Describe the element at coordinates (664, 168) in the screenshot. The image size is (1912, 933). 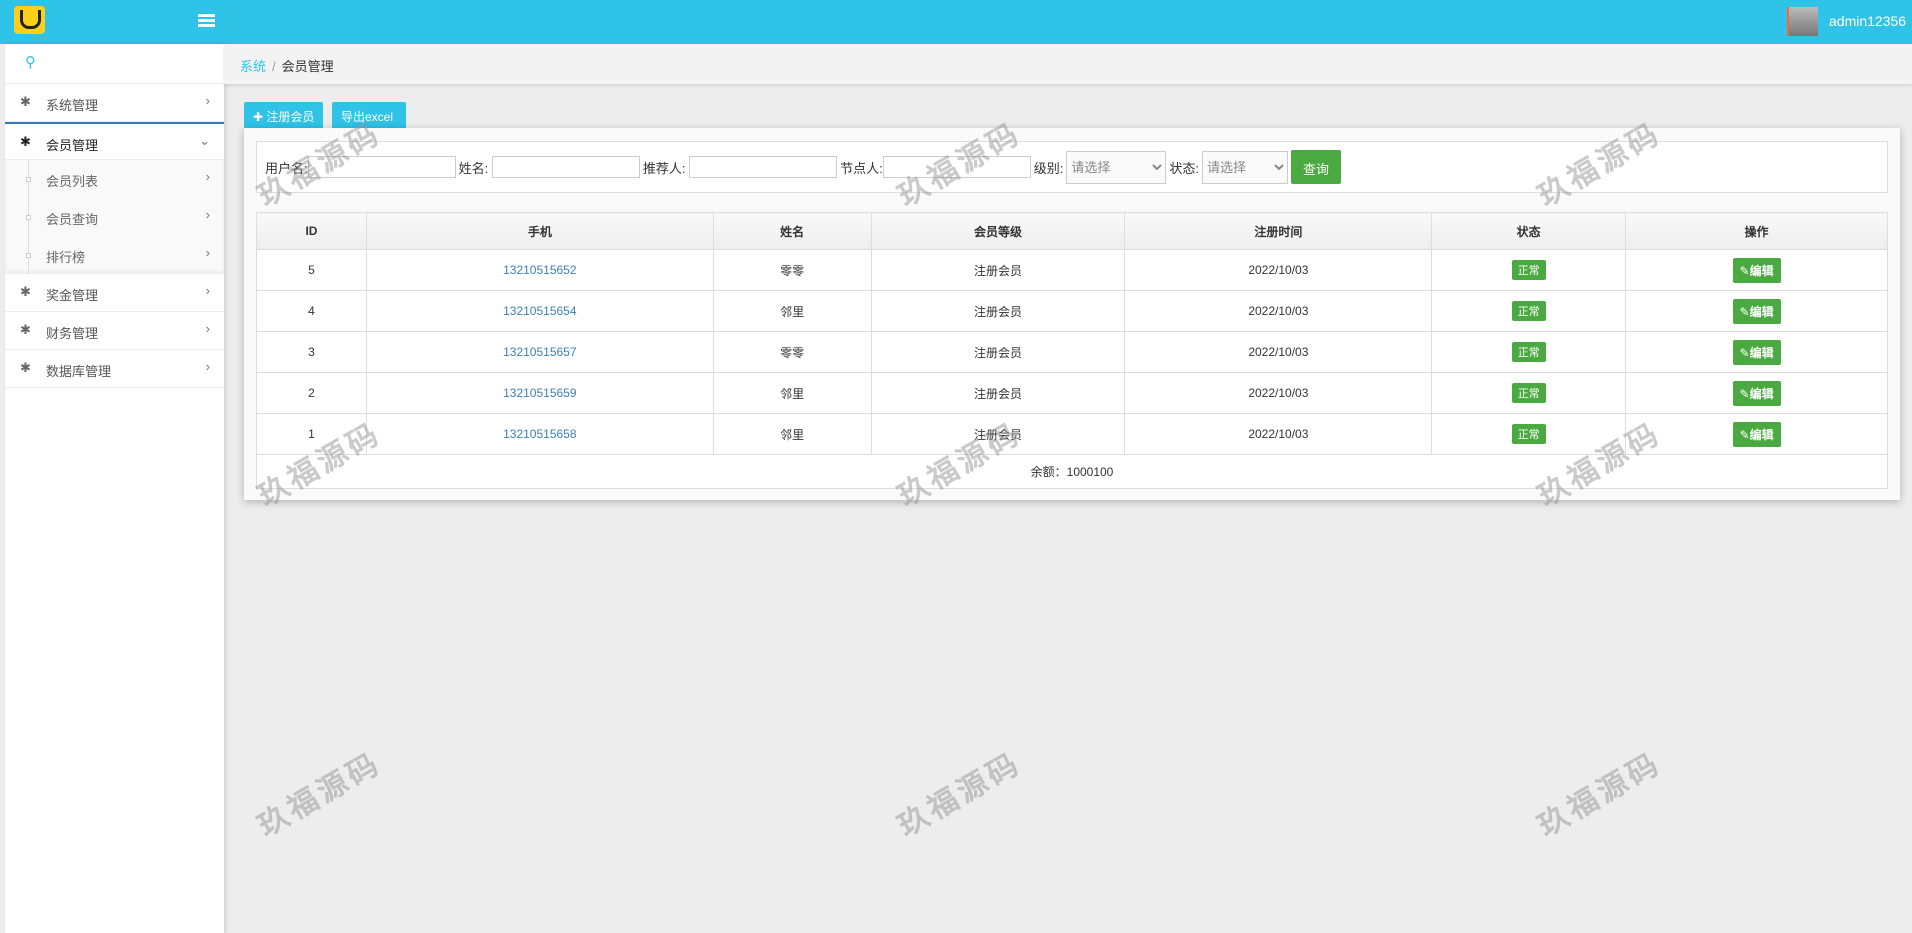
I see `referrer-label: 推荐人:` at that location.